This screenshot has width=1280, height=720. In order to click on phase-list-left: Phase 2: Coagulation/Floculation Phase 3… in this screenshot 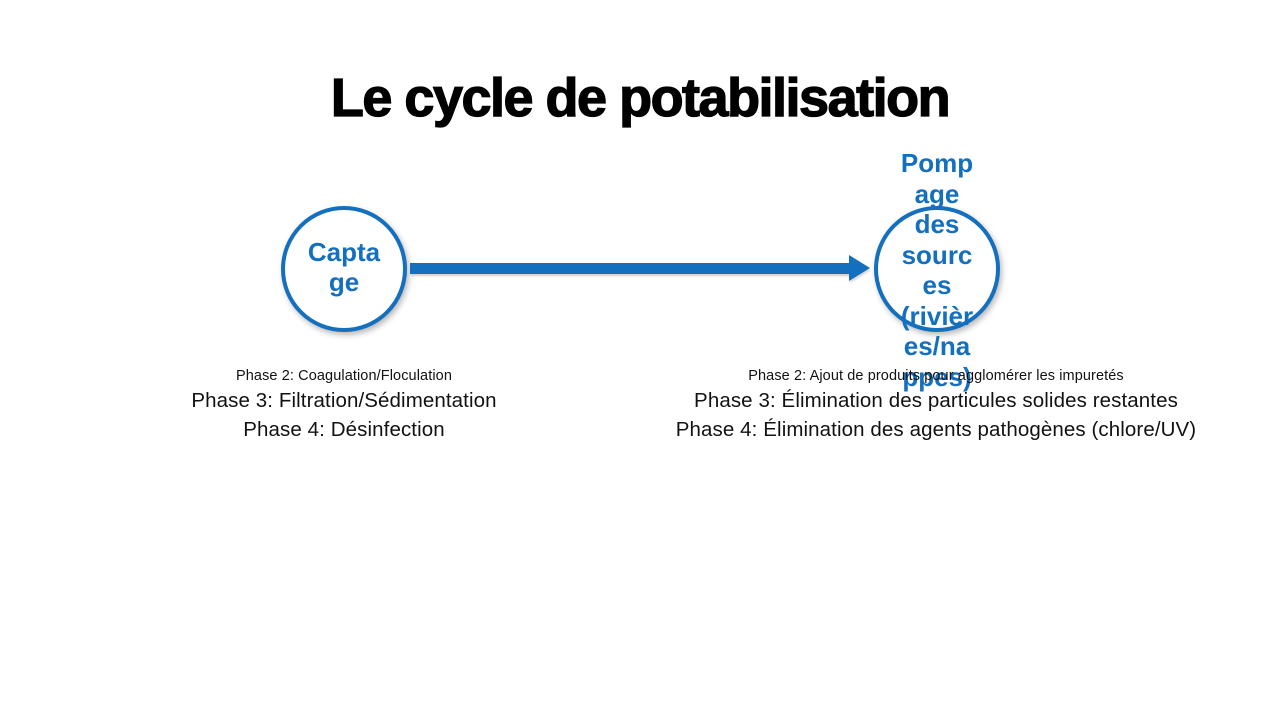, I will do `click(344, 405)`.